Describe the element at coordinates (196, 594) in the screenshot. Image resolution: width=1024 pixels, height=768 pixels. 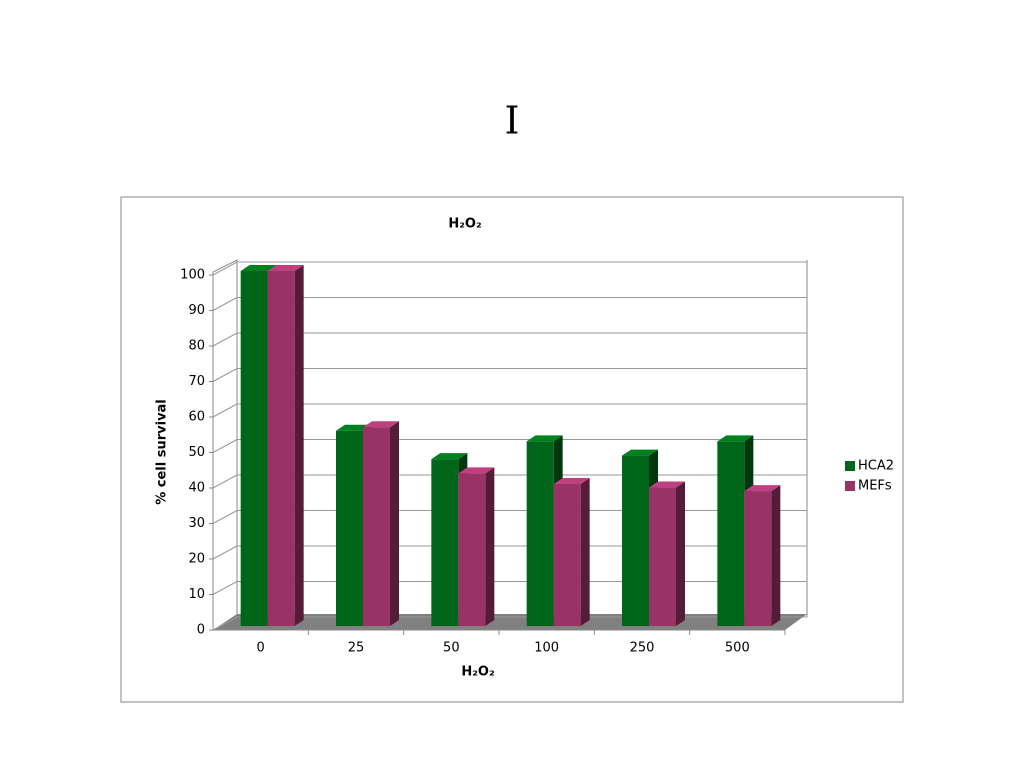
I see `y-tick-label: 10` at that location.